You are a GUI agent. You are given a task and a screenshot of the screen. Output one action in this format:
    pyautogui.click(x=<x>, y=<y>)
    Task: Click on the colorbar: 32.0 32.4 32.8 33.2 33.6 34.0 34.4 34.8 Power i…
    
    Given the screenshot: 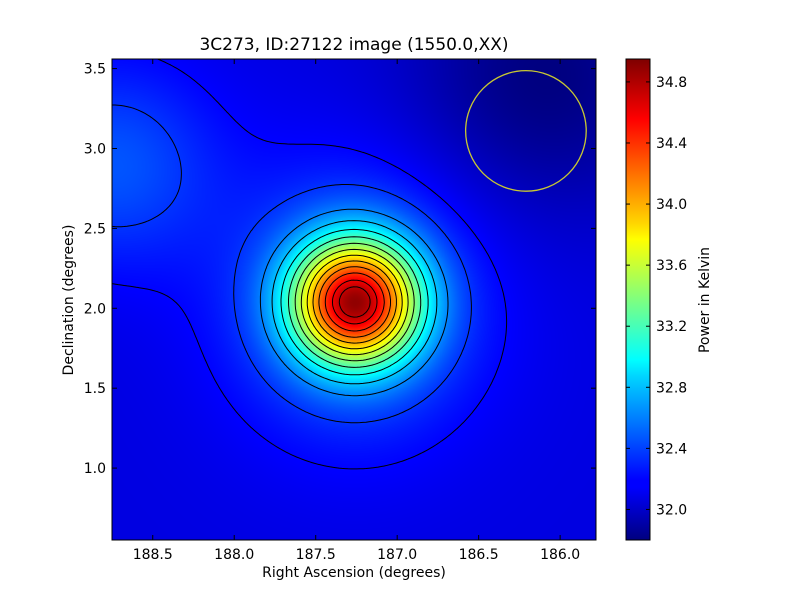 What is the action you would take?
    pyautogui.click(x=669, y=299)
    